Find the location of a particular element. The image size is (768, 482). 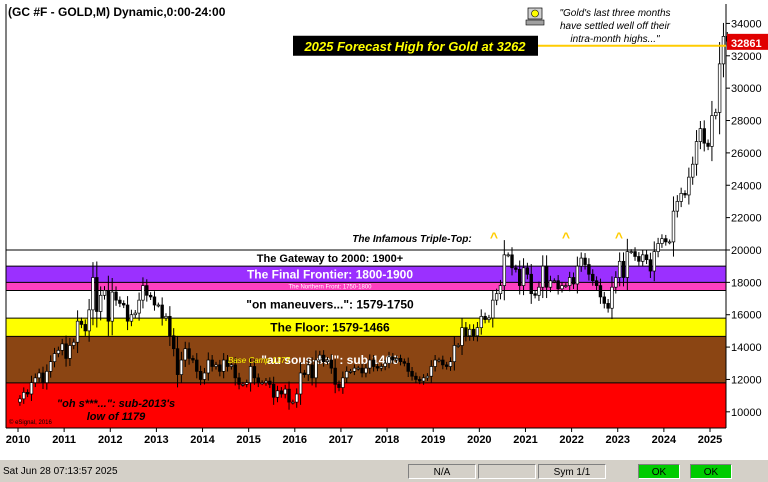

x-tick-label-7: 2017 is located at coordinates (341, 440).